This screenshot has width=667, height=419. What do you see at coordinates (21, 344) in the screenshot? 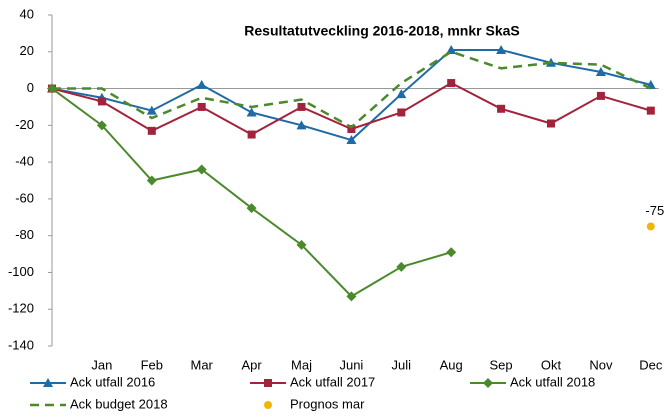
I see `y-tick-label: -140` at bounding box center [21, 344].